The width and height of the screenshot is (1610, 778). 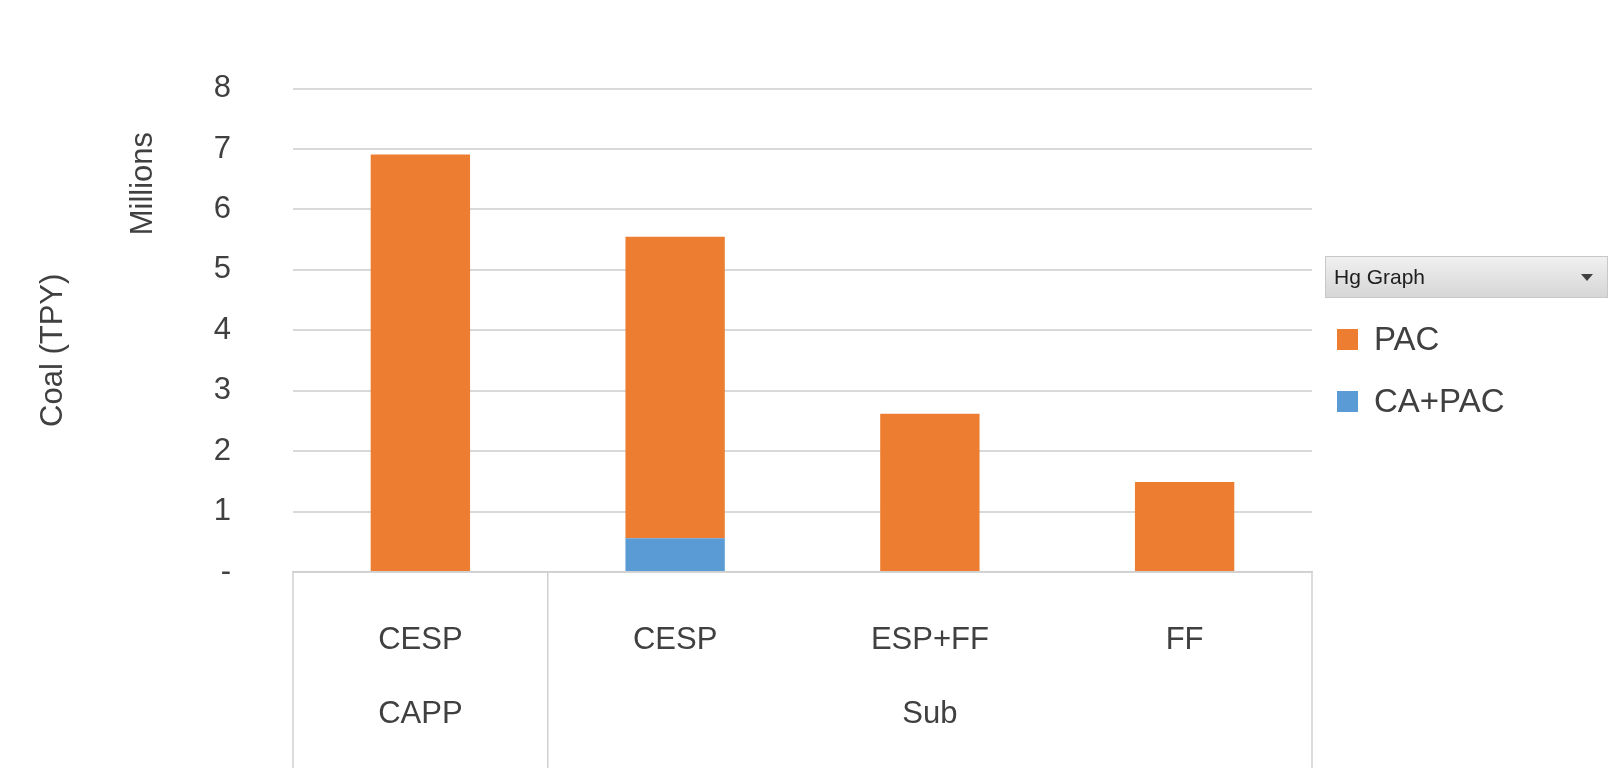 What do you see at coordinates (222, 147) in the screenshot?
I see `y-tick-label: 7` at bounding box center [222, 147].